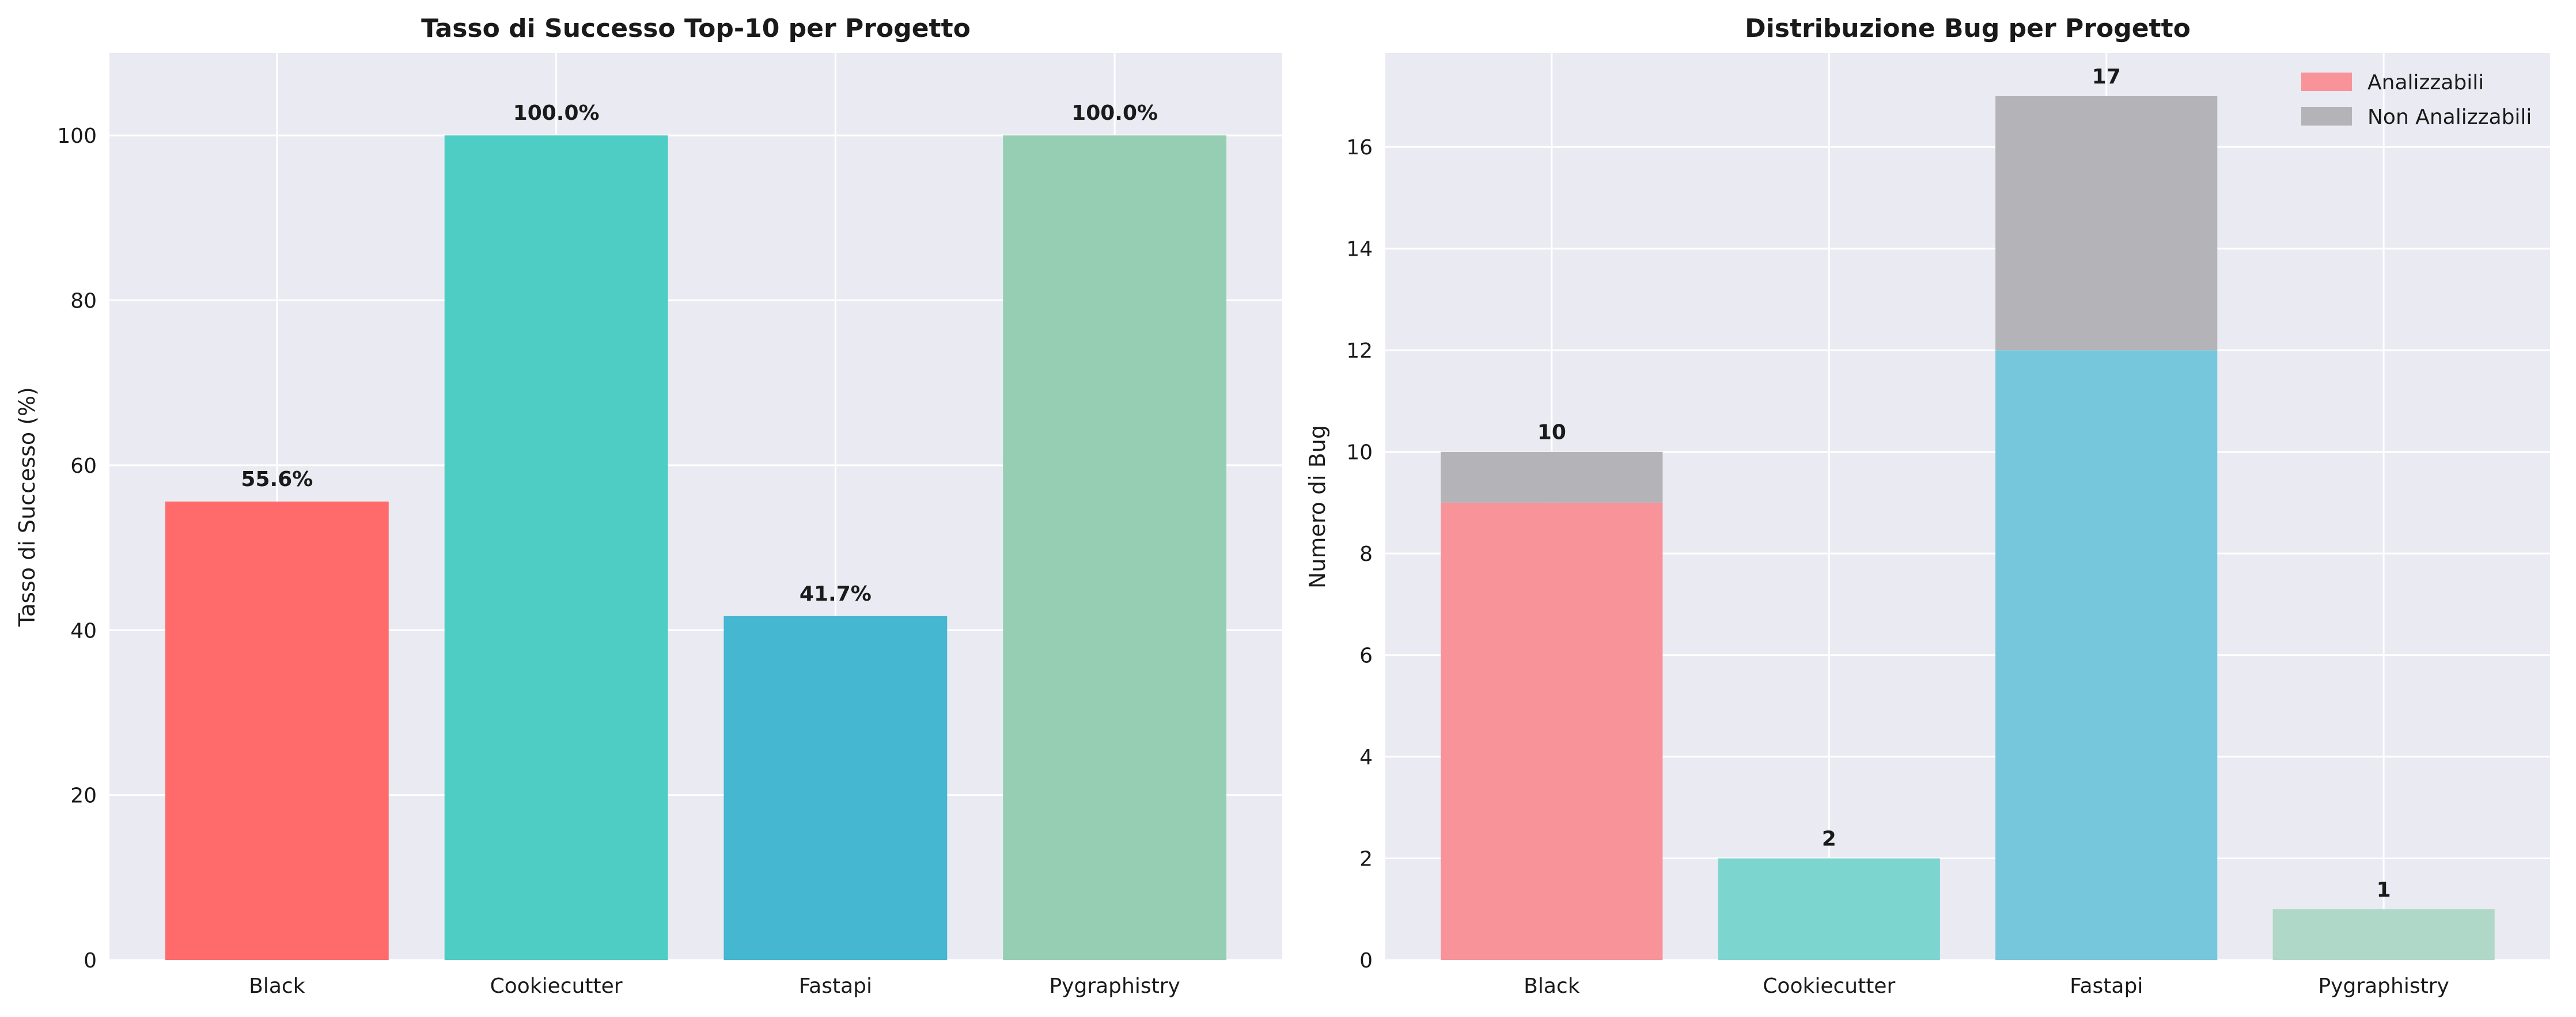 The width and height of the screenshot is (2576, 1017). Describe the element at coordinates (1359, 453) in the screenshot. I see `y-tick-10: 10` at that location.